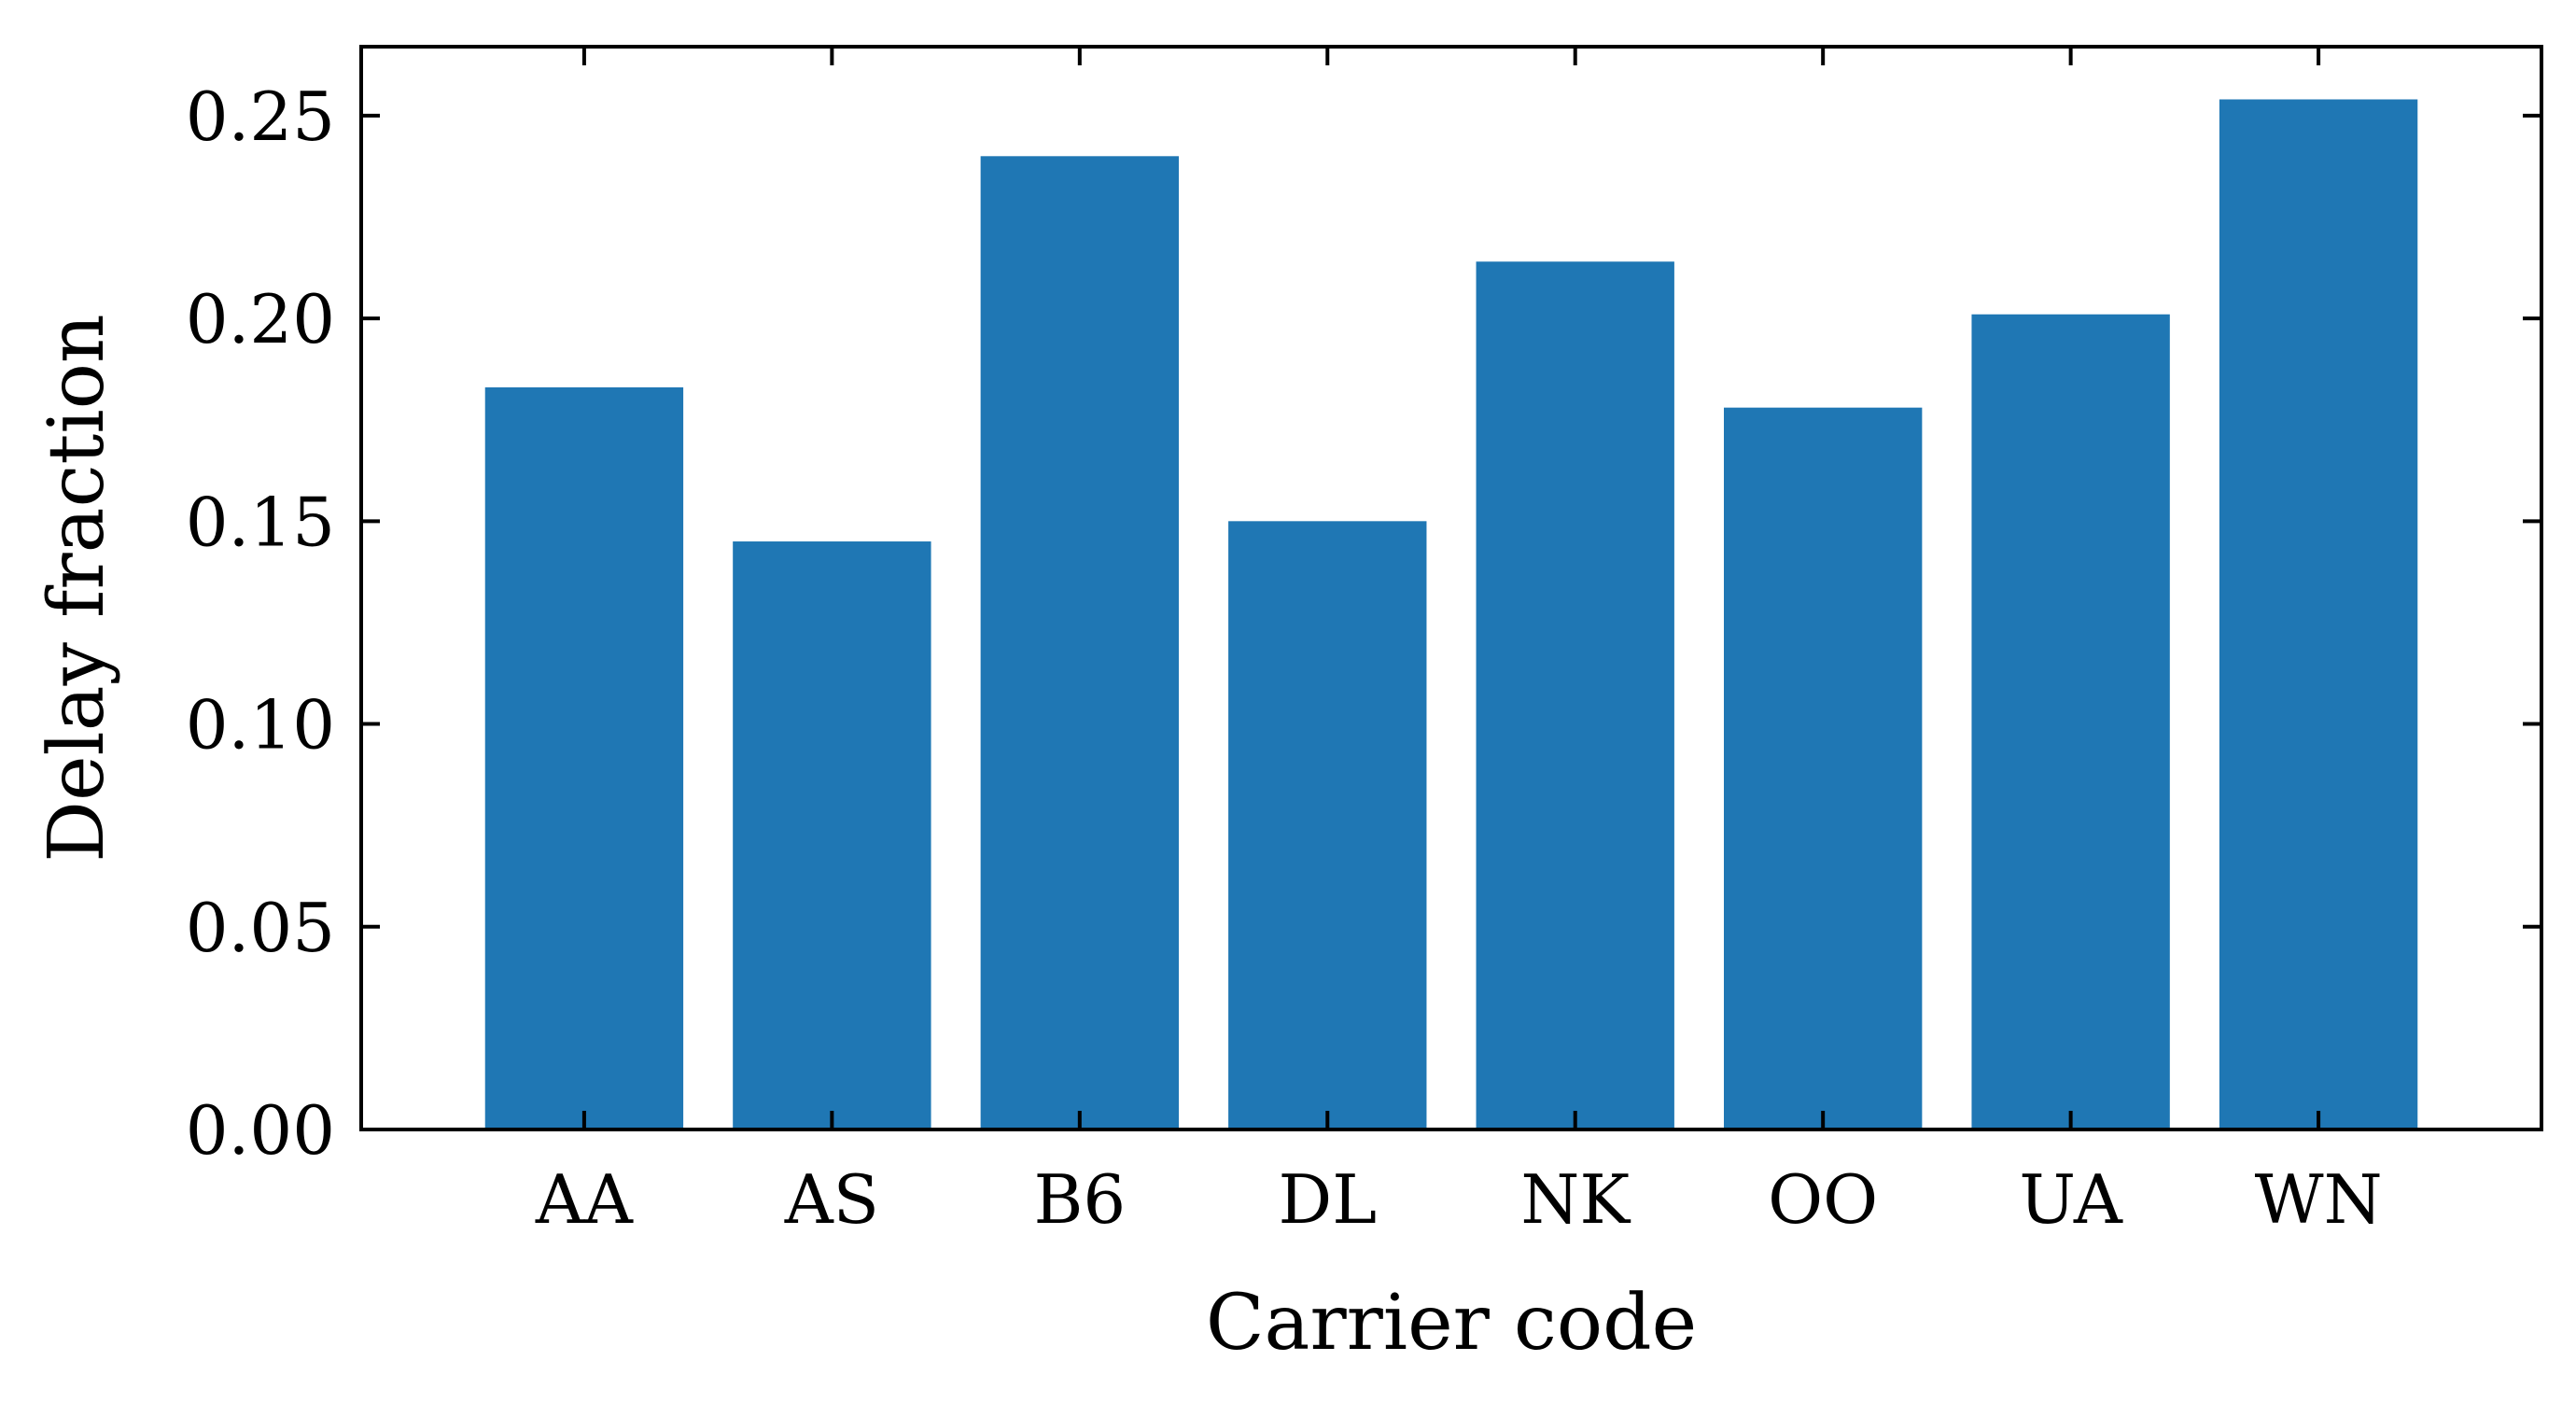 This screenshot has width=2576, height=1417. What do you see at coordinates (1823, 1199) in the screenshot?
I see `x-tick-label: OO` at bounding box center [1823, 1199].